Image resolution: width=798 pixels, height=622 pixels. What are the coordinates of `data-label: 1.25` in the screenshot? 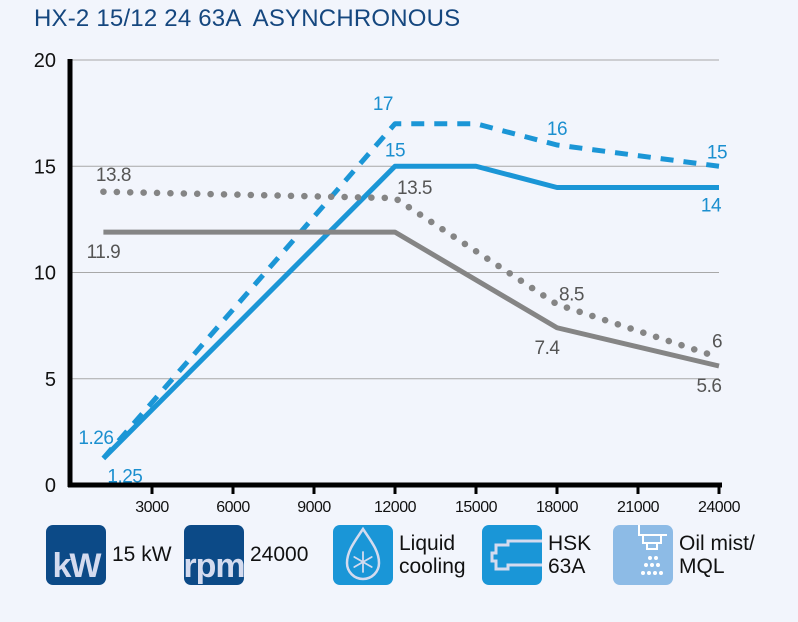 It's located at (124, 476).